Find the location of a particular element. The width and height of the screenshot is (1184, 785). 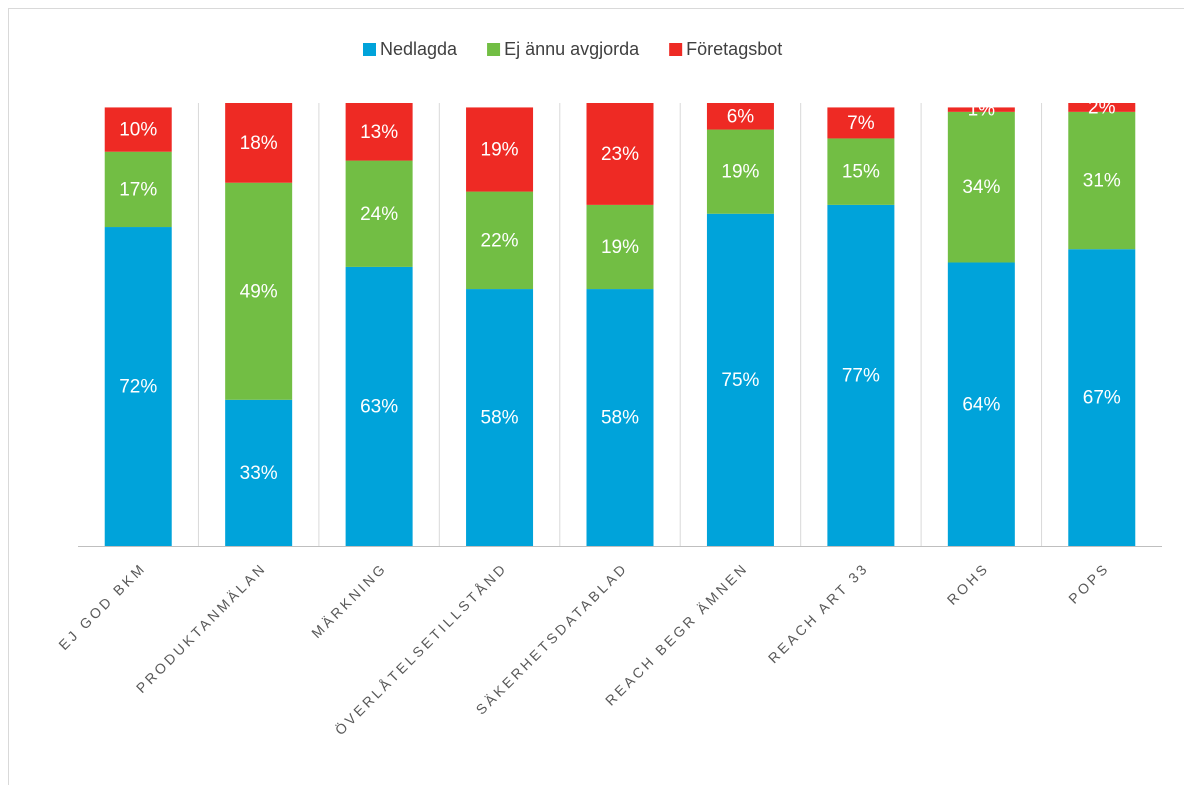

legend-label: Nedlagda is located at coordinates (419, 49).